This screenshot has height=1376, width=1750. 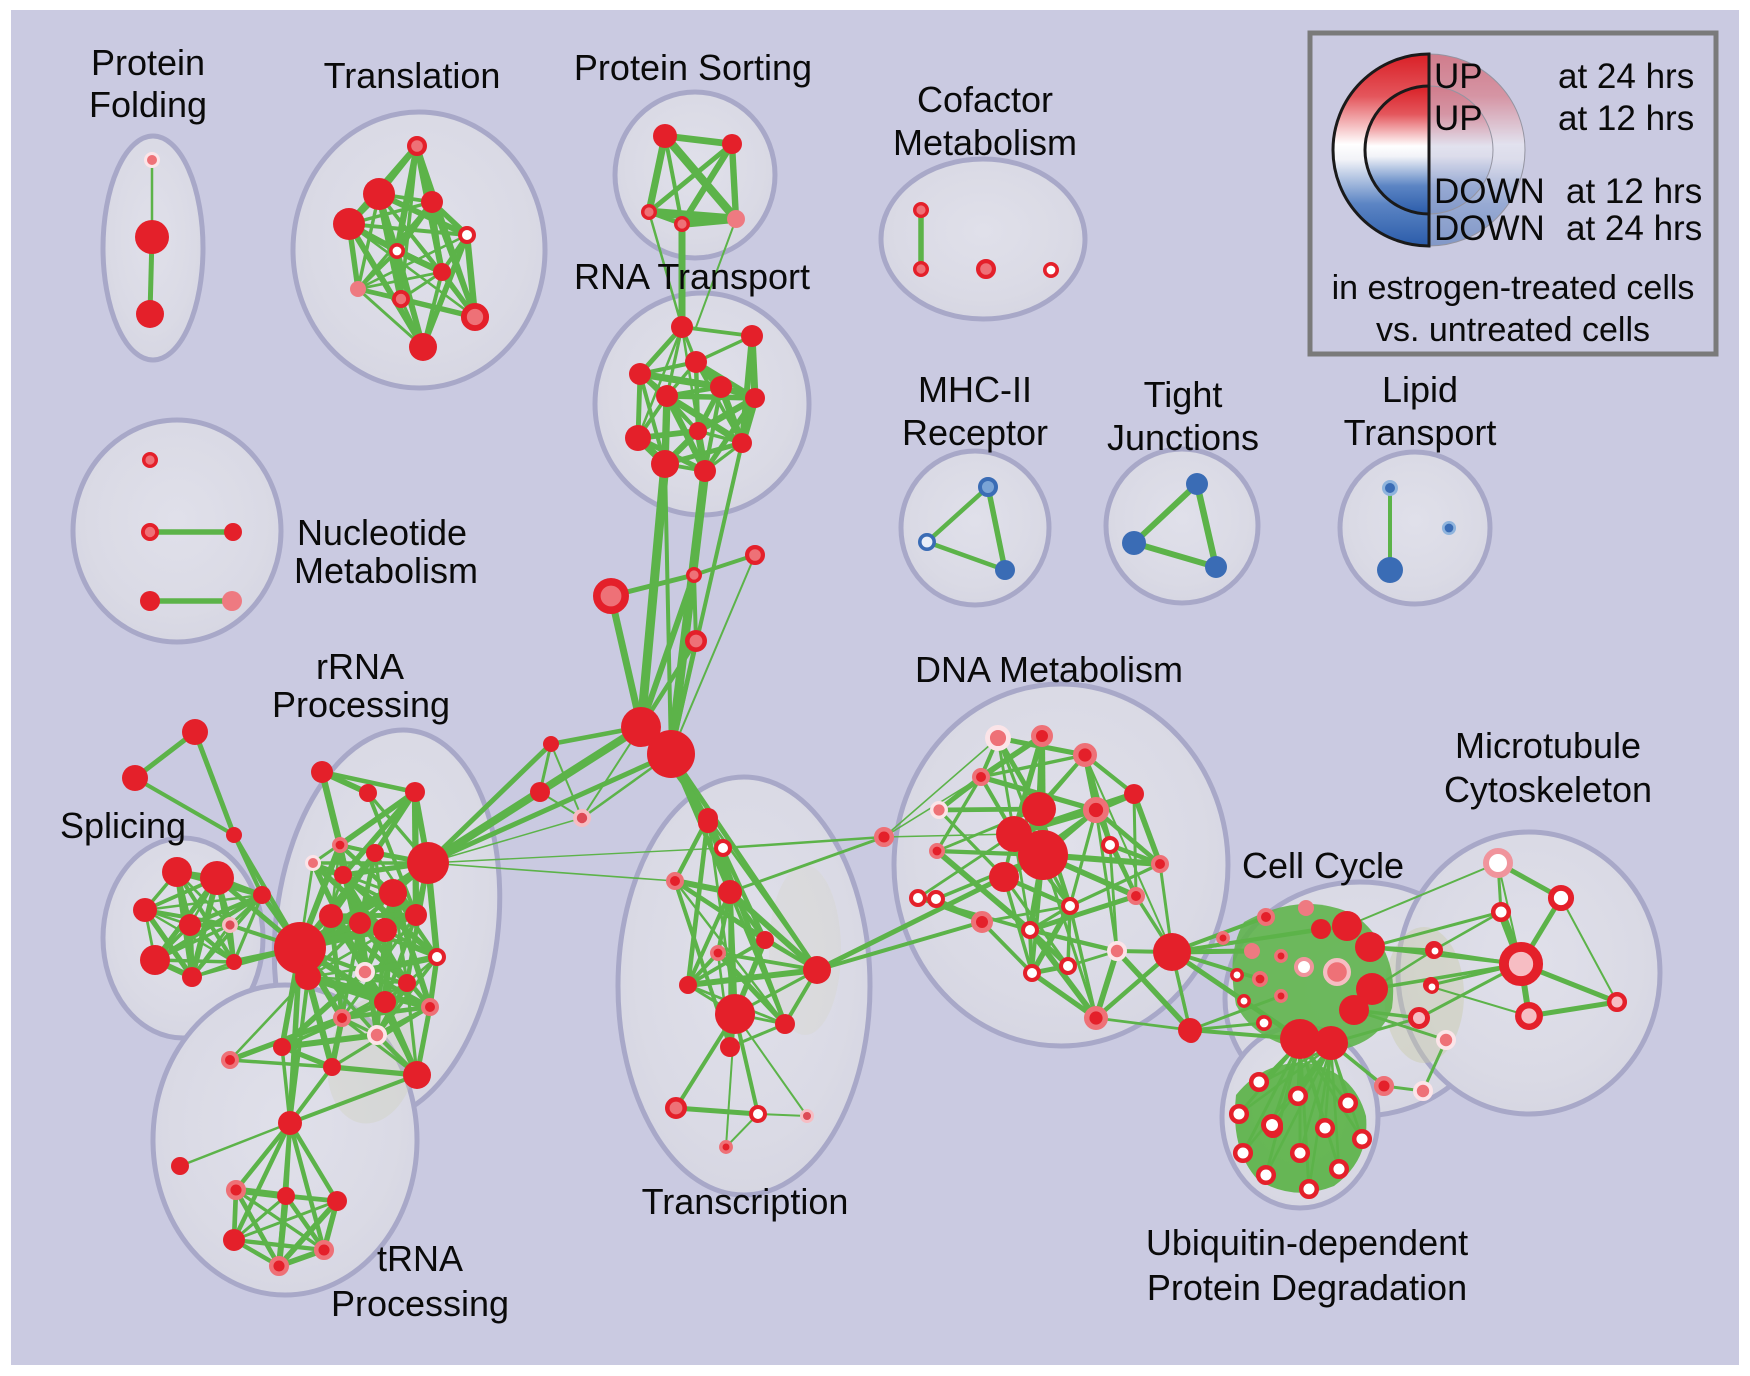 I want to click on svg-text: Cofactor, so click(x=985, y=99).